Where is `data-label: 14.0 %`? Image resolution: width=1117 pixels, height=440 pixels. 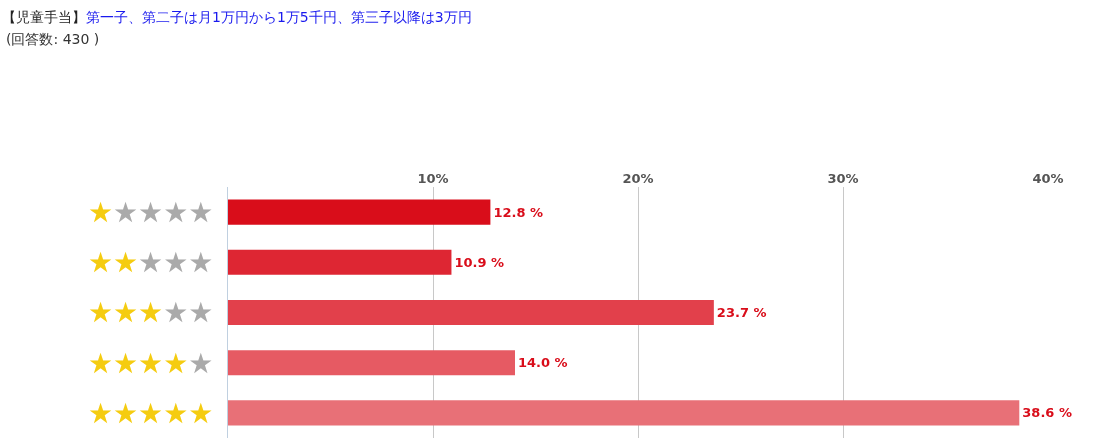
data-label: 14.0 % is located at coordinates (543, 363).